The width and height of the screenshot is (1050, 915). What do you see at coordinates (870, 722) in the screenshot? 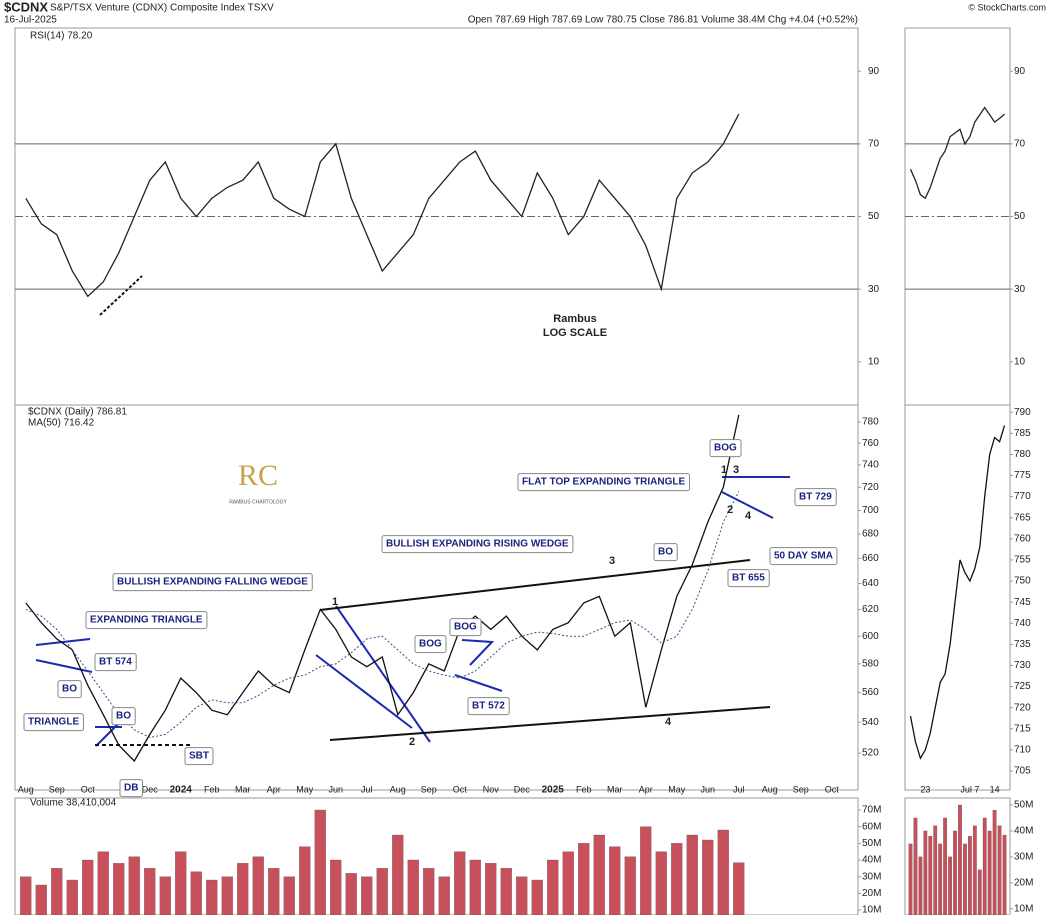
I see `y-tick-label: 540` at bounding box center [870, 722].